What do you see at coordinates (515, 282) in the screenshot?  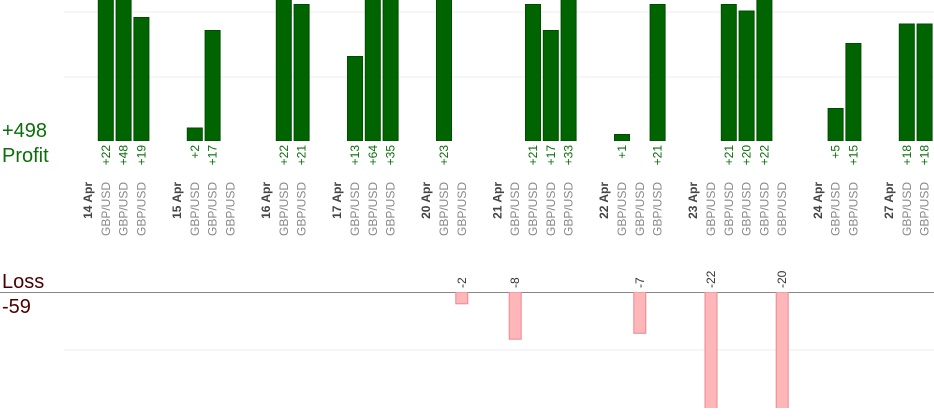 I see `value-label: -8` at bounding box center [515, 282].